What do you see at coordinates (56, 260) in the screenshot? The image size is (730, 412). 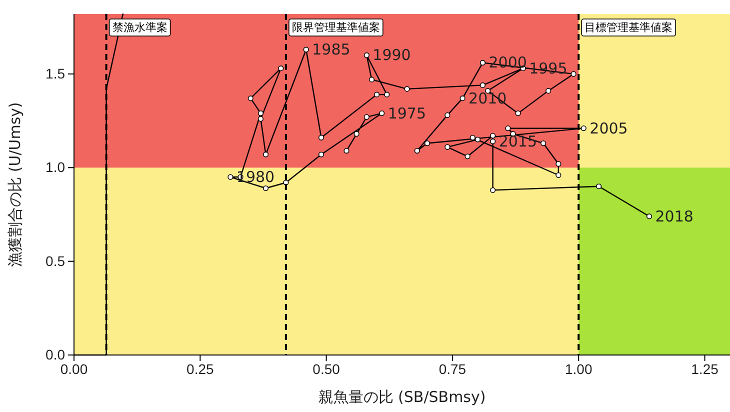 I see `y-tick-label: 0.5` at bounding box center [56, 260].